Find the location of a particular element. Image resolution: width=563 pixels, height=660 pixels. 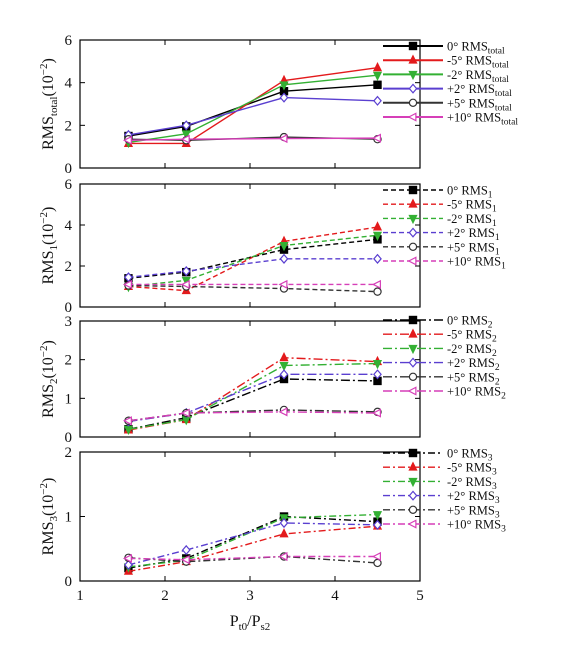

y-axis-label: RMS2(10−2) is located at coordinates (49, 379).